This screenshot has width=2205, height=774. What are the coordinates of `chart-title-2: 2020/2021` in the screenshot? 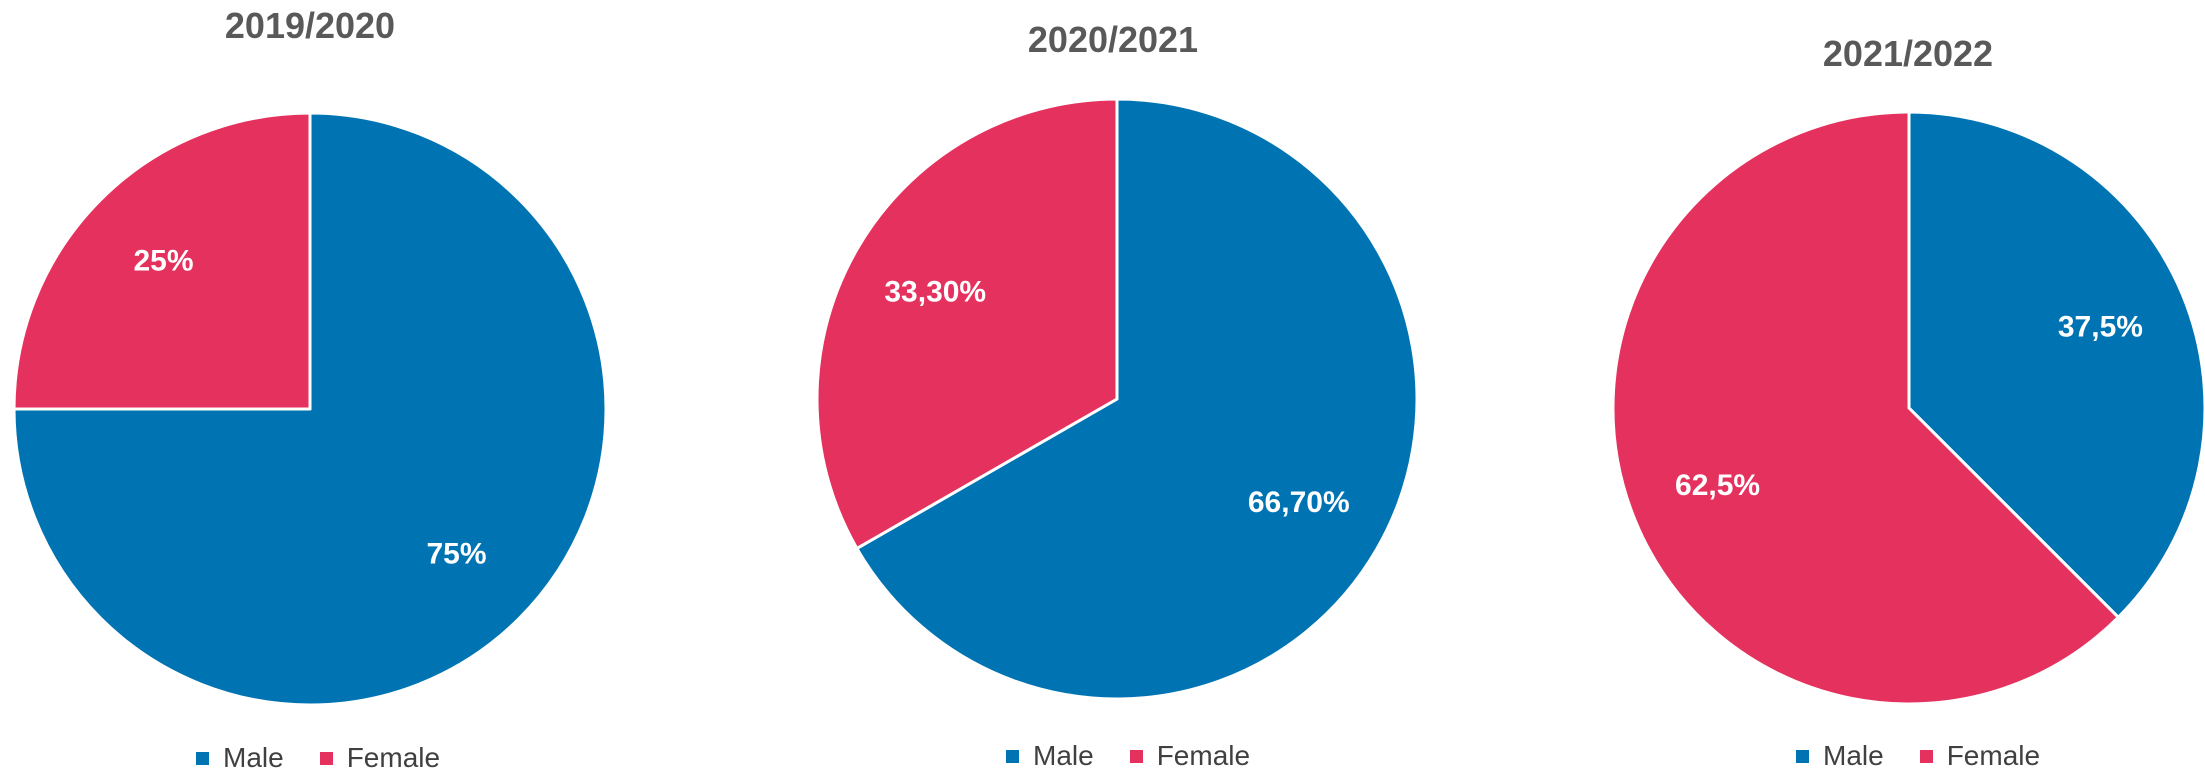 It's located at (1113, 39).